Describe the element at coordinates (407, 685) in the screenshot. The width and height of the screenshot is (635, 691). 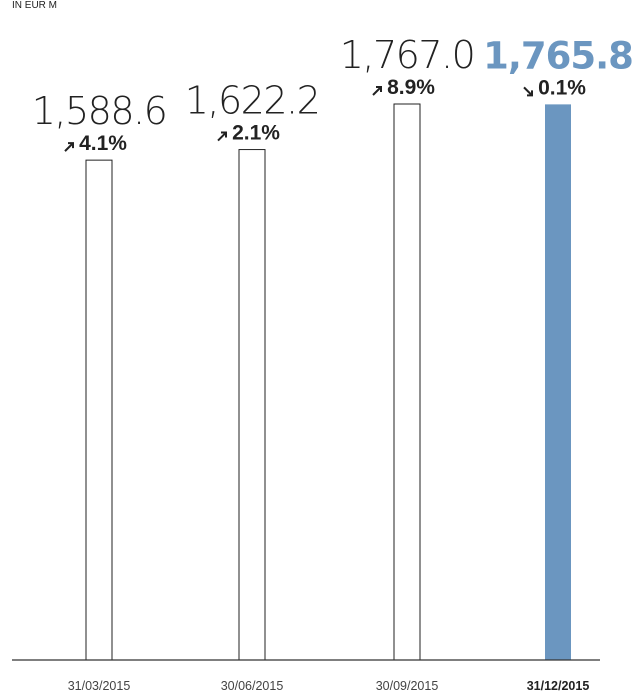
I see `category-label-3: 30/09/2015` at that location.